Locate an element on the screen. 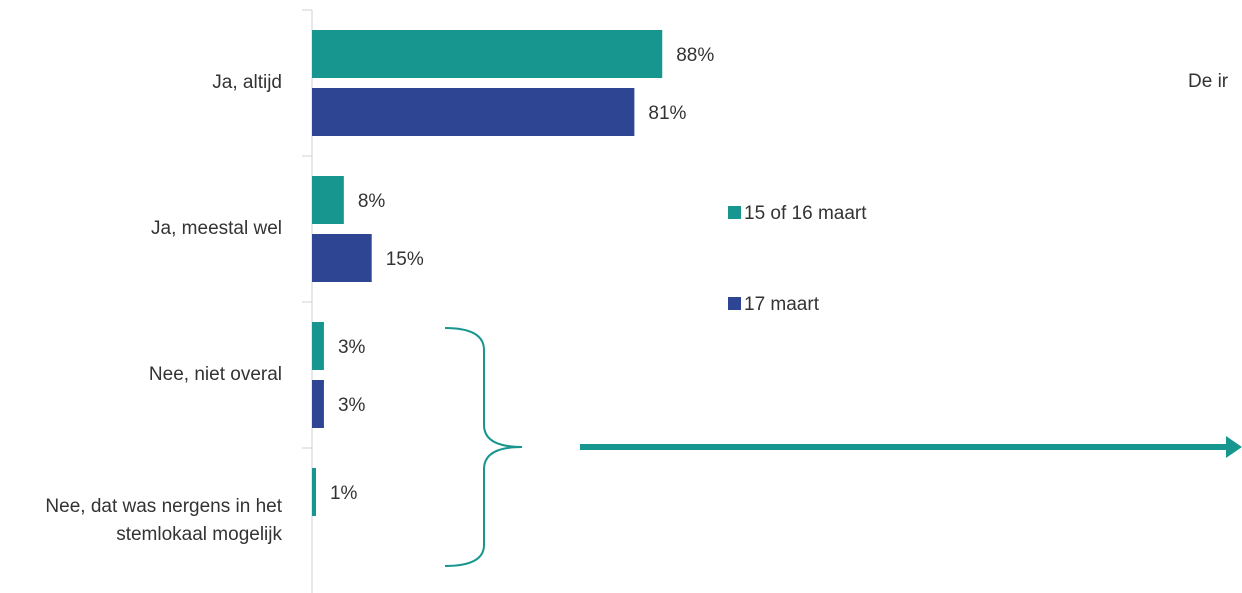 Image resolution: width=1242 pixels, height=593 pixels. category-label: Nee, niet overal is located at coordinates (215, 374).